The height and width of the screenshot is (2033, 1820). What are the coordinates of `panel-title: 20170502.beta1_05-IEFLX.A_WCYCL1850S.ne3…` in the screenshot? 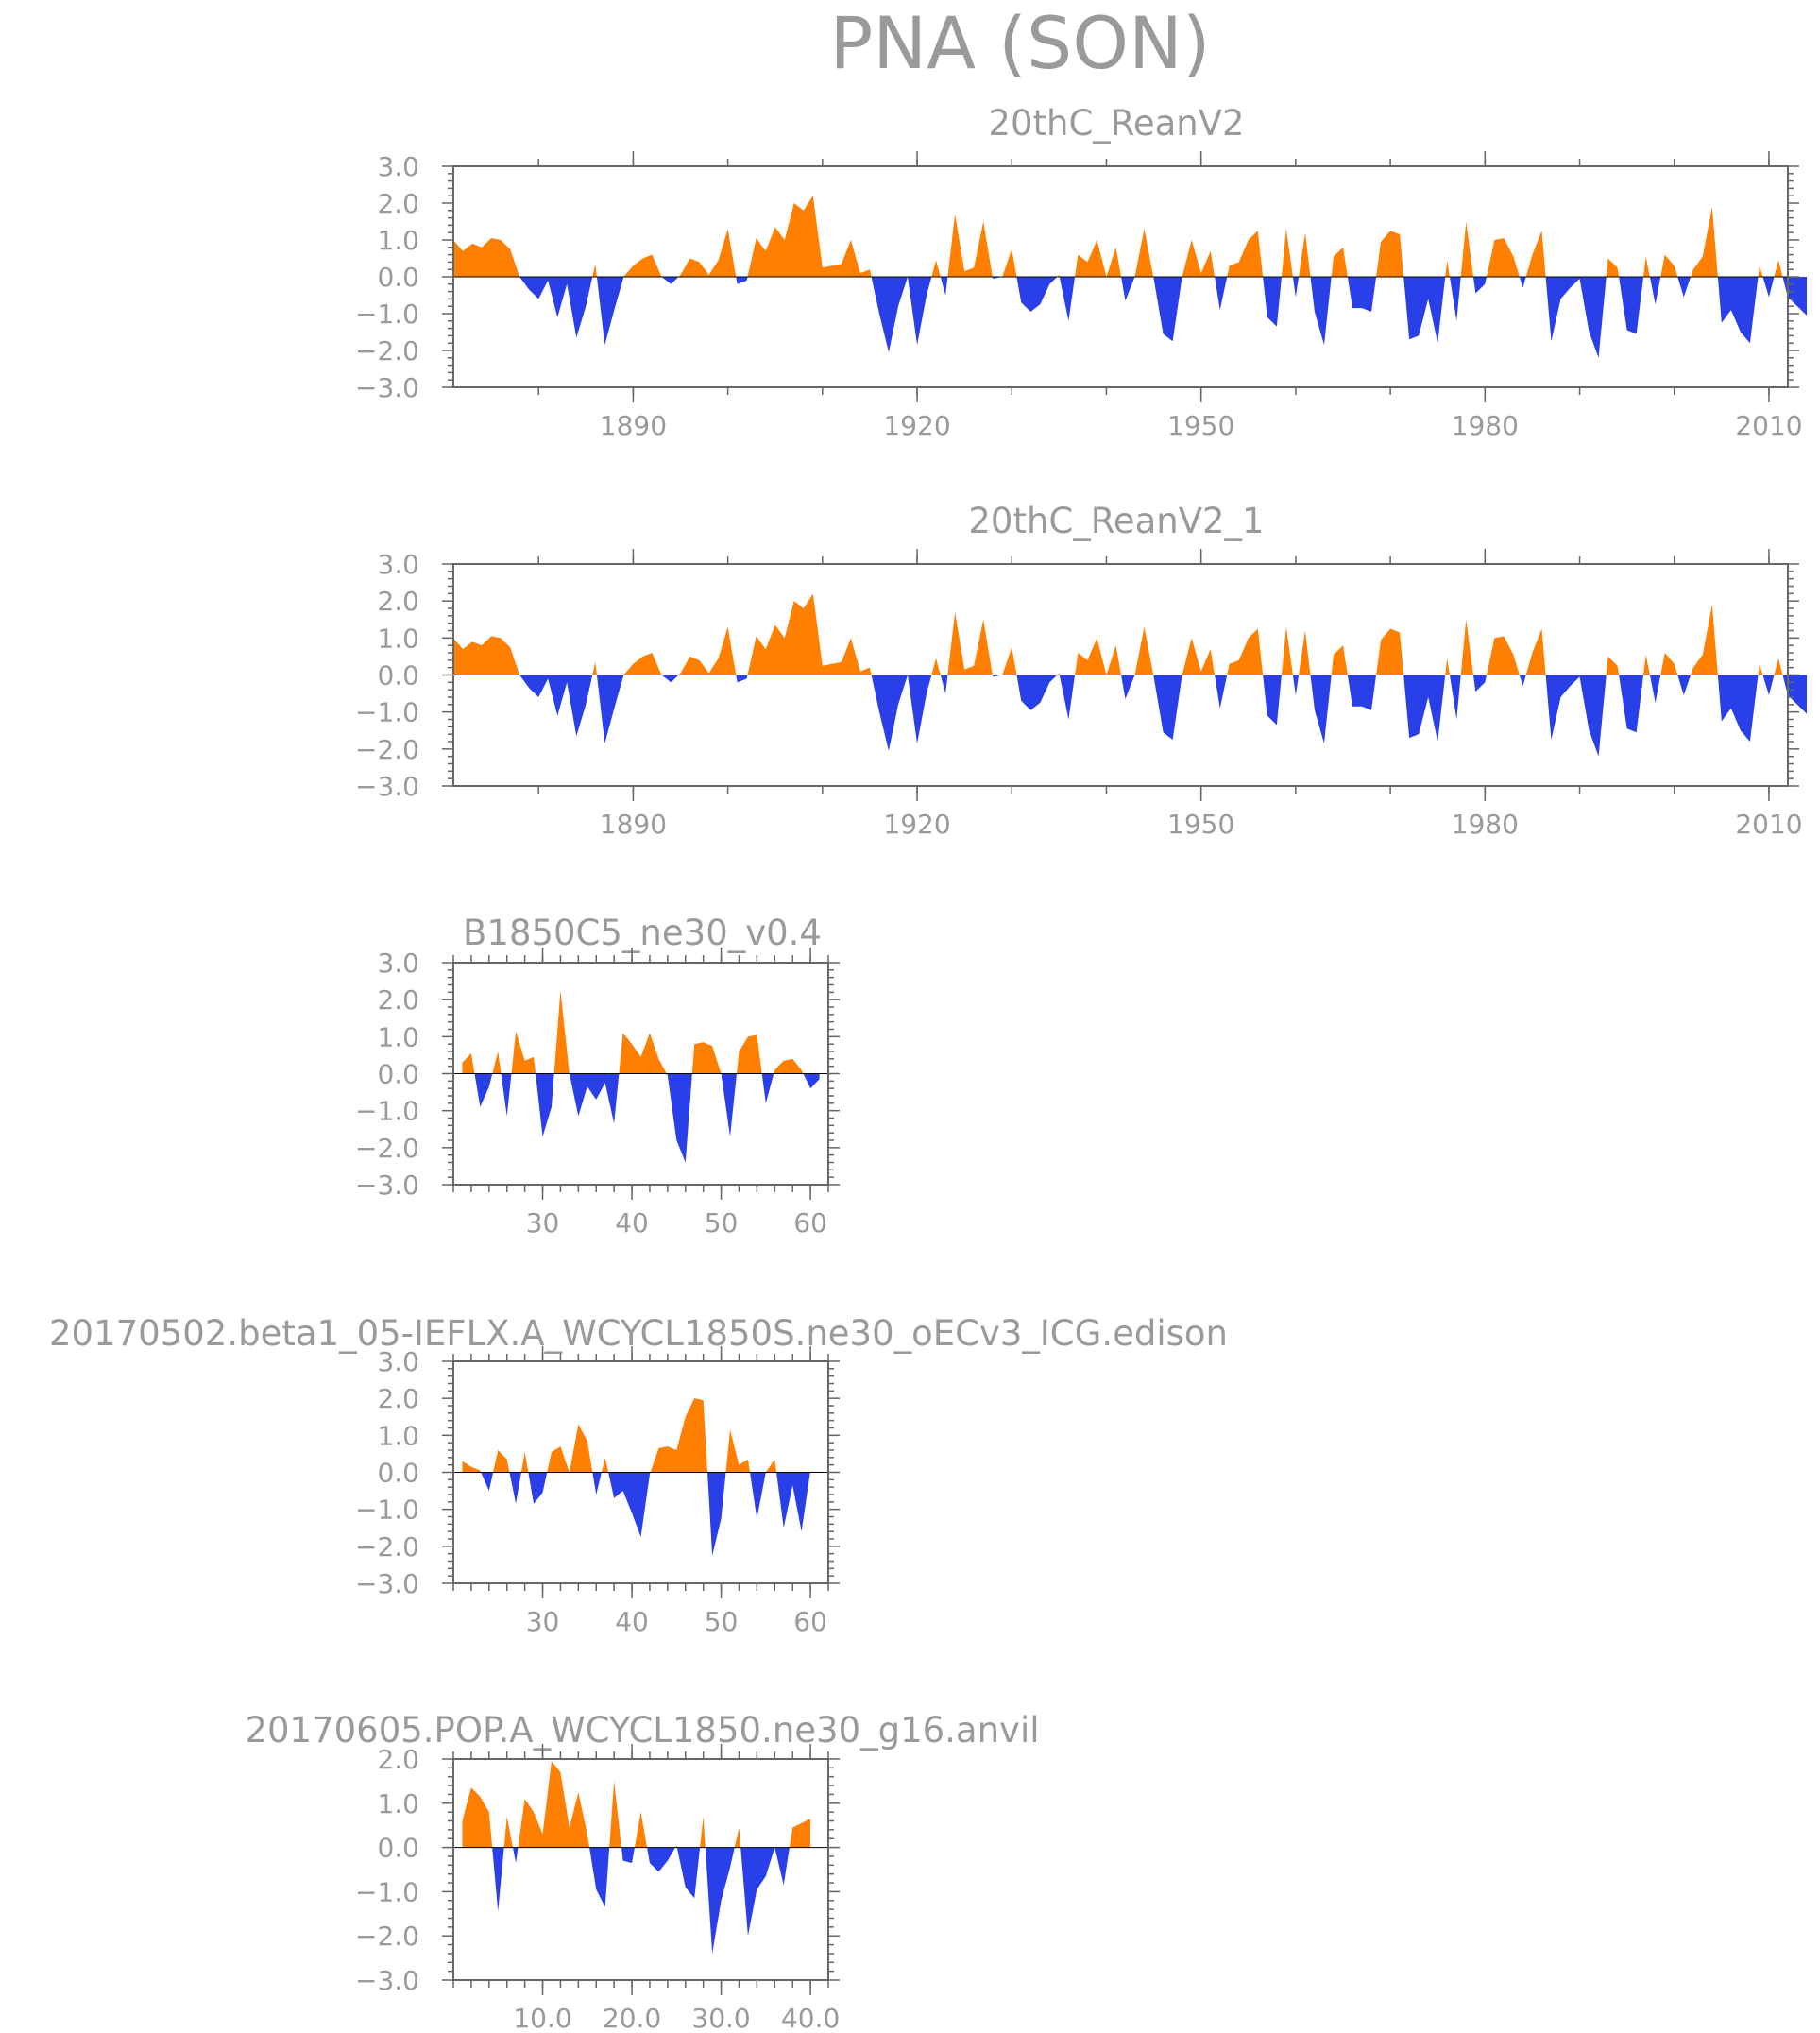 It's located at (638, 1333).